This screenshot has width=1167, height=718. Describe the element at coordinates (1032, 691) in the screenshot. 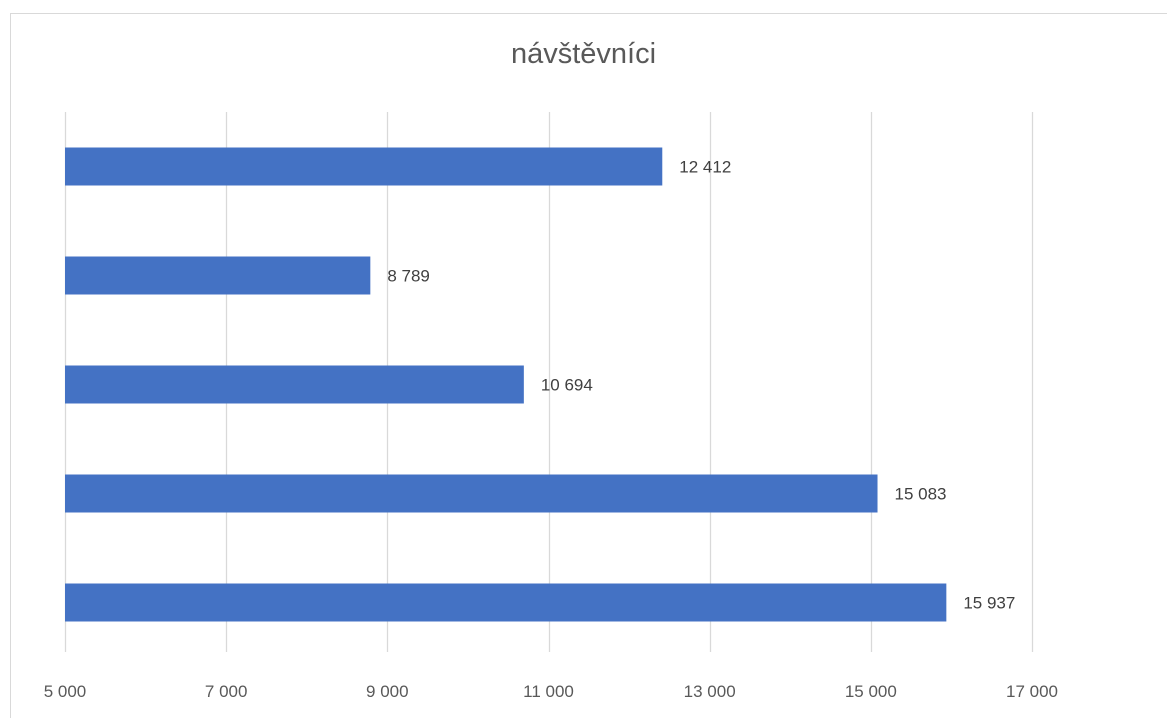

I see `x-tick-label: 17 000` at that location.